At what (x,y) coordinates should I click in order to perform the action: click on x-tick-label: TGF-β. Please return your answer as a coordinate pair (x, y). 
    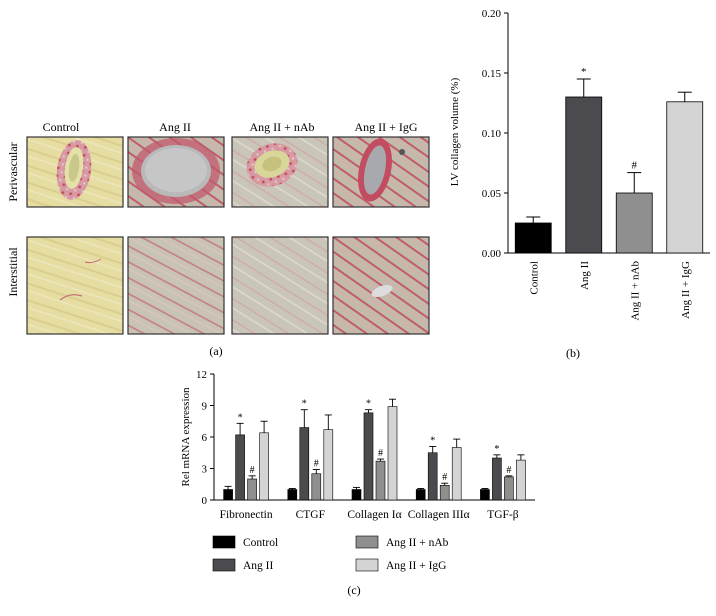
    Looking at the image, I should click on (503, 515).